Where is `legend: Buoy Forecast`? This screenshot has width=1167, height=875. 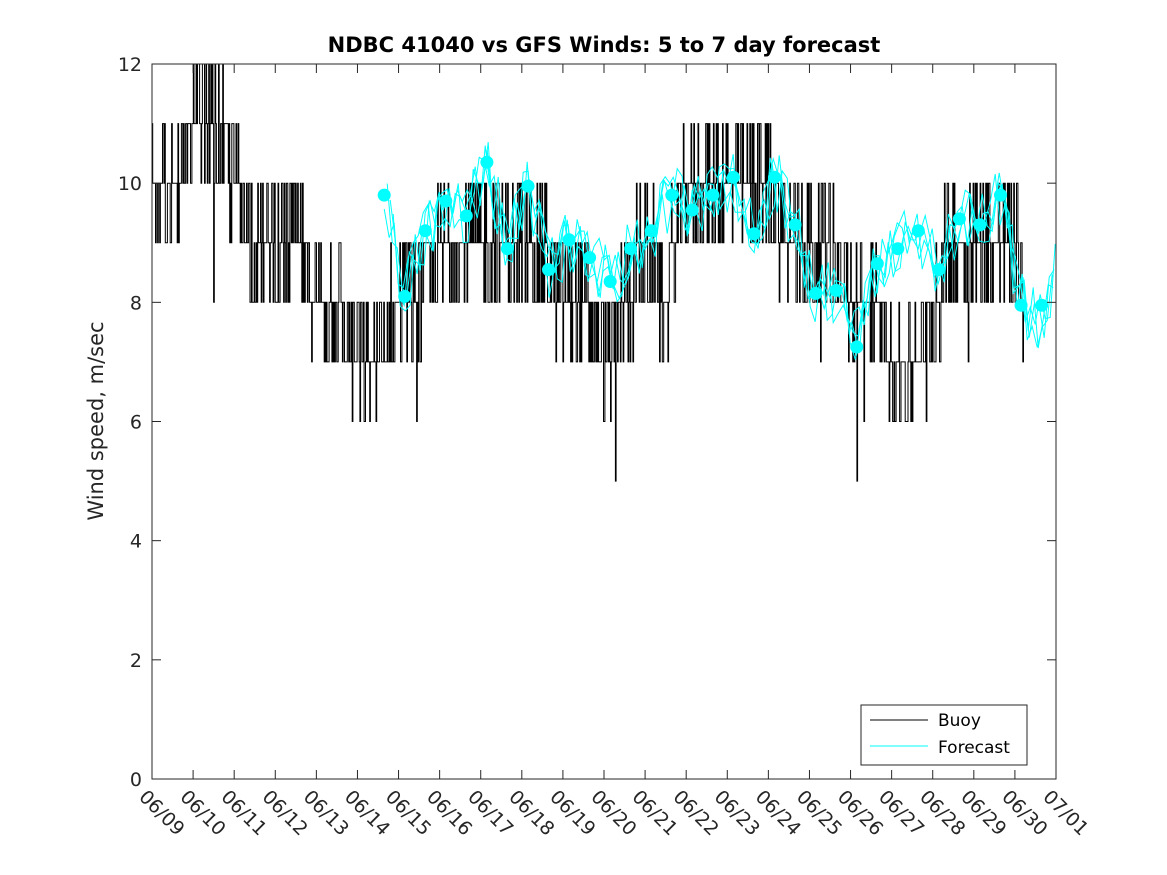
legend: Buoy Forecast is located at coordinates (944, 735).